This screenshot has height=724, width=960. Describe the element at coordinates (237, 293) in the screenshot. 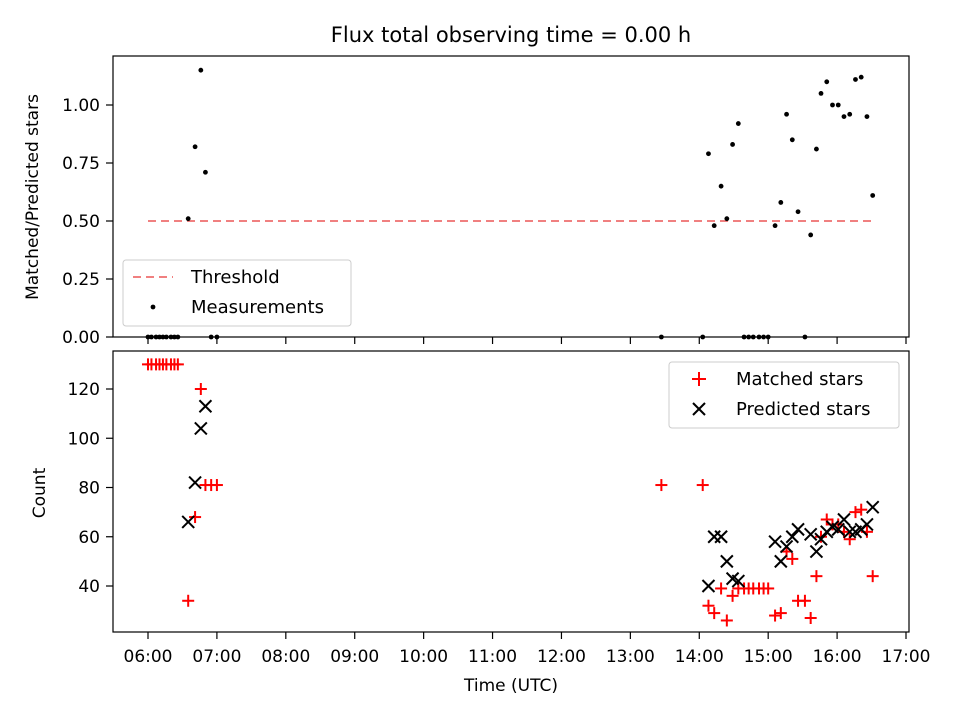

I see `ratio-legend-box` at that location.